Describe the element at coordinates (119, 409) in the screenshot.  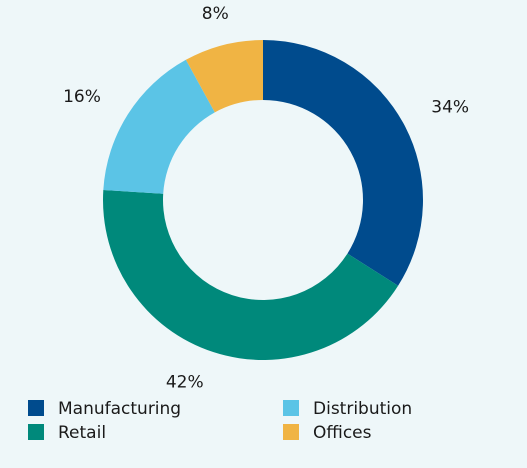
I see `legend-label: Manufacturing` at that location.